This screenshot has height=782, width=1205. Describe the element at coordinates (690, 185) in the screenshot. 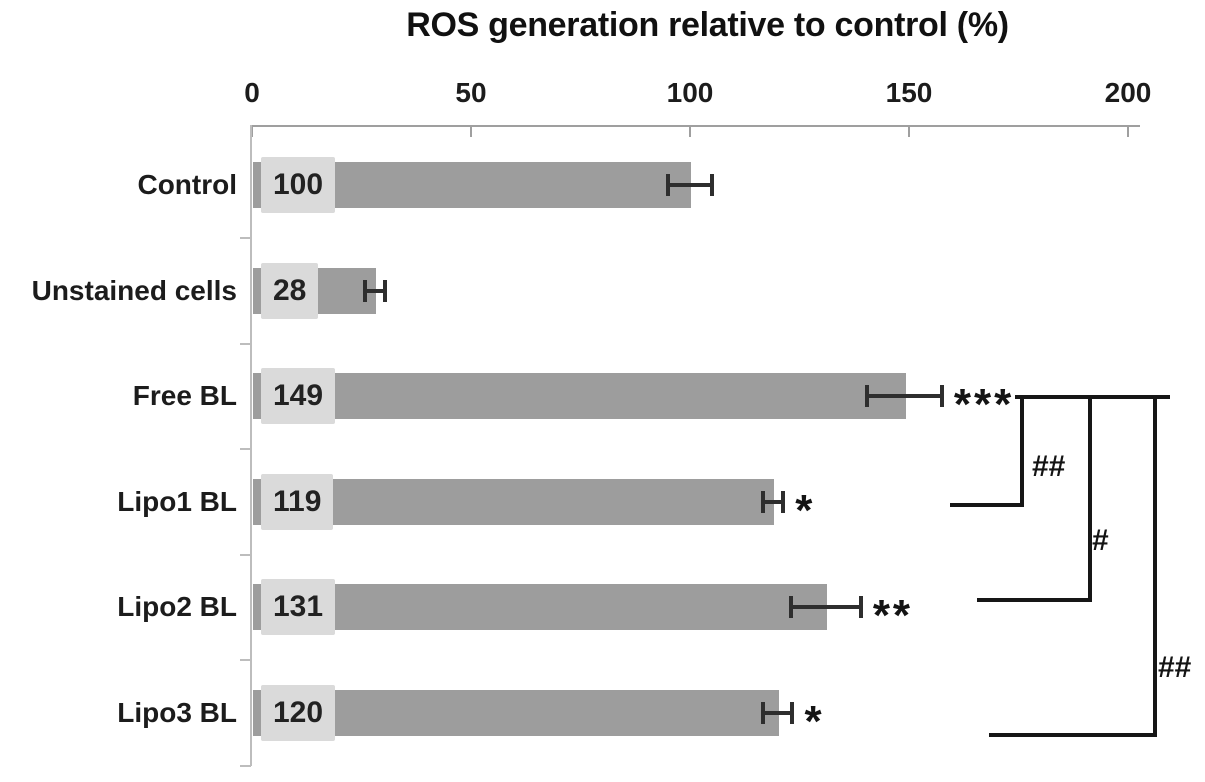

I see `error-bar-control` at that location.